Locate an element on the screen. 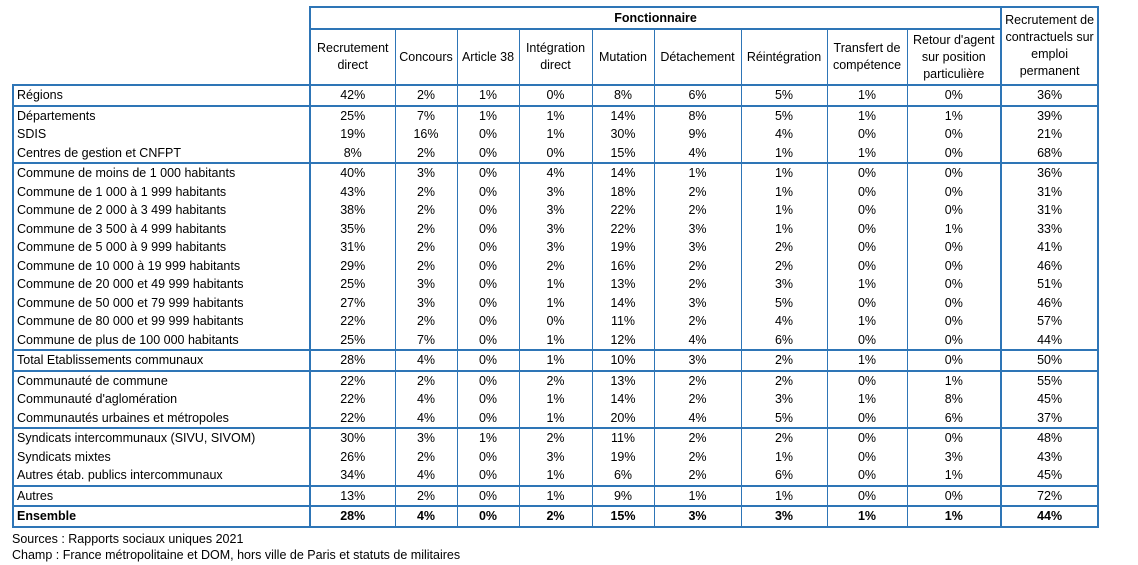 The height and width of the screenshot is (565, 1138). row-label: Total Etablissements communaux is located at coordinates (161, 360).